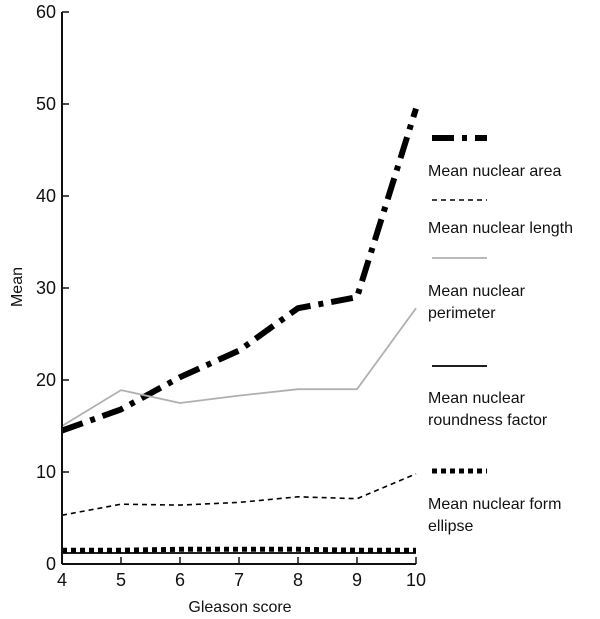  What do you see at coordinates (62, 580) in the screenshot?
I see `x-tick-label: 4` at bounding box center [62, 580].